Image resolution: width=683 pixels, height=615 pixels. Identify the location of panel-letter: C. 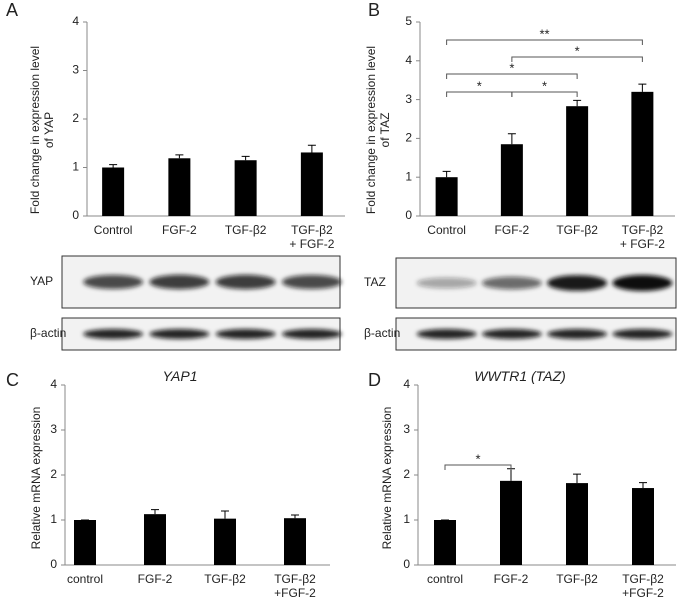
(12, 380).